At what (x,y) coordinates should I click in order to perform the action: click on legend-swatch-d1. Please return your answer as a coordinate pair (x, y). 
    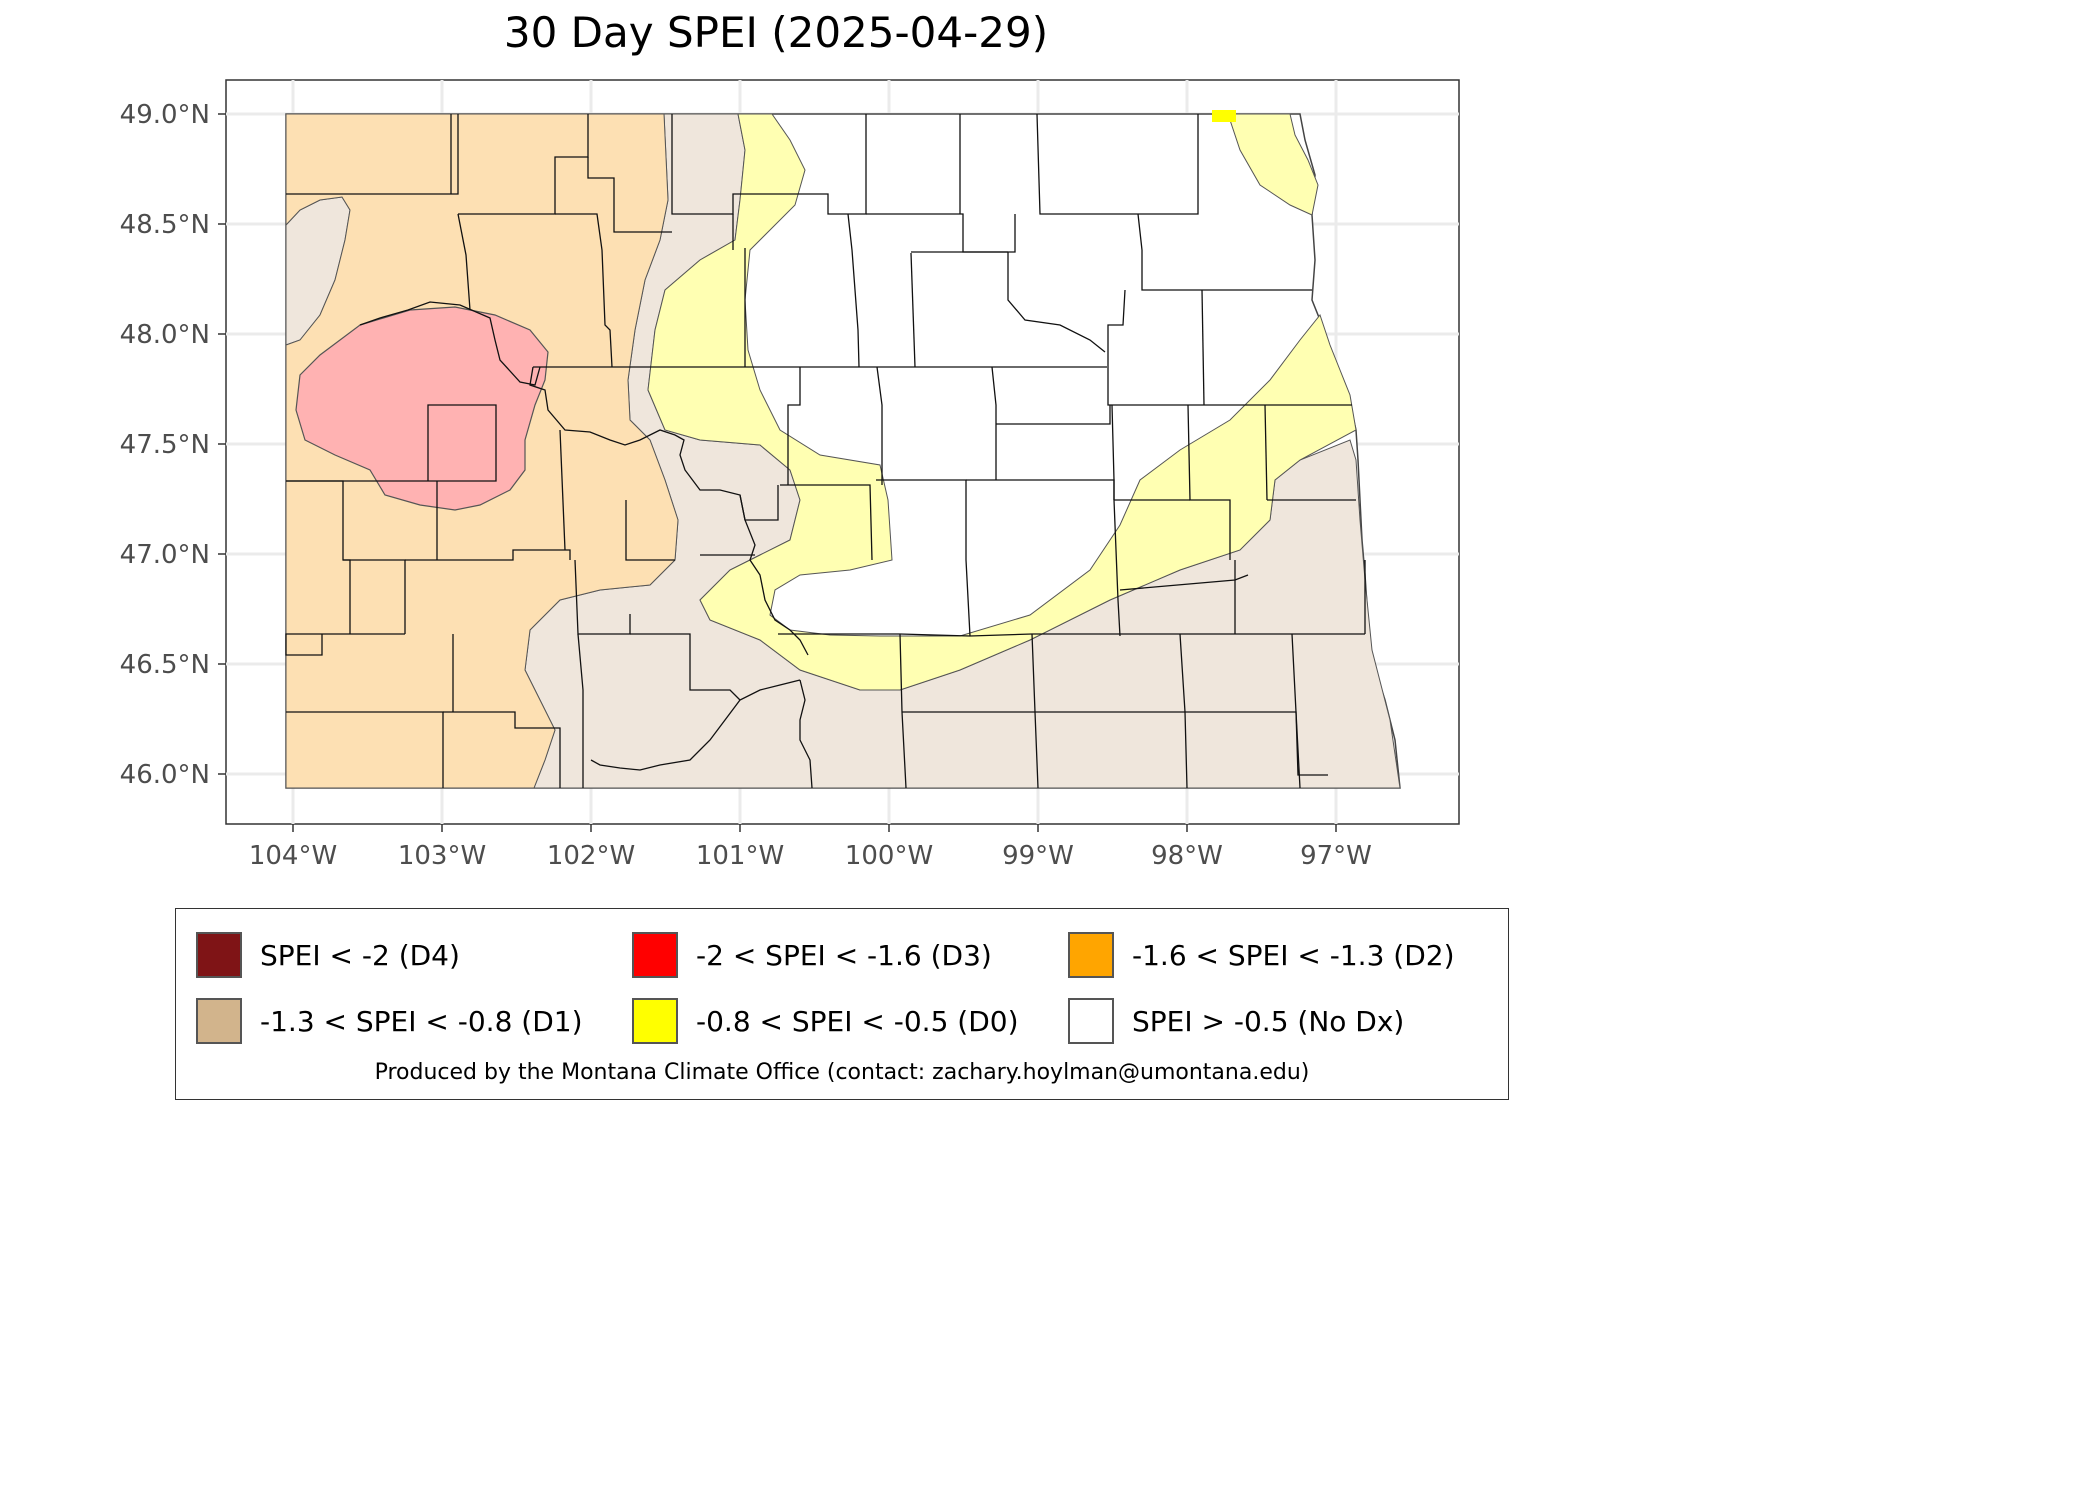
    Looking at the image, I should click on (219, 1021).